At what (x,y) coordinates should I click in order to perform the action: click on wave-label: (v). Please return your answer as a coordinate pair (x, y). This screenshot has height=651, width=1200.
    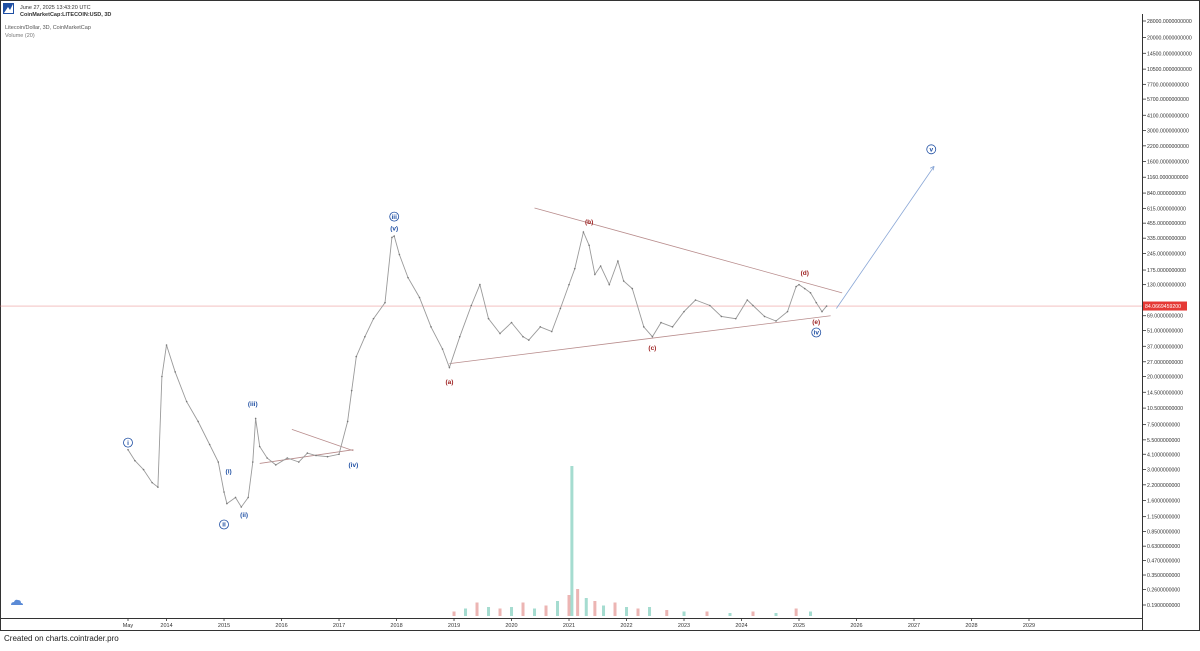
    Looking at the image, I should click on (394, 228).